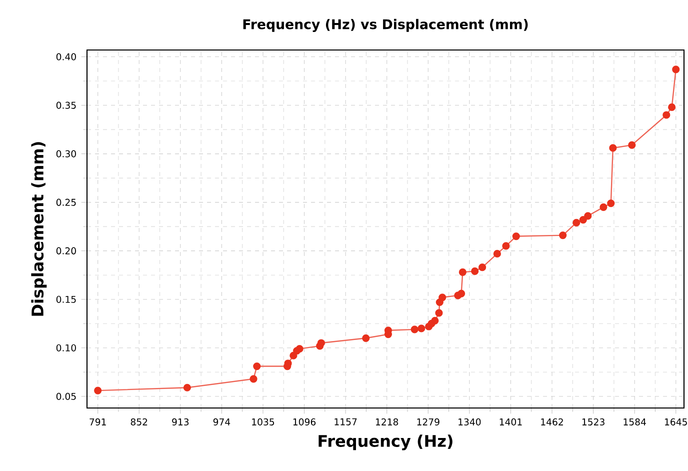 The height and width of the screenshot is (471, 688). What do you see at coordinates (428, 422) in the screenshot?
I see `x-tick-label: 1279` at bounding box center [428, 422].